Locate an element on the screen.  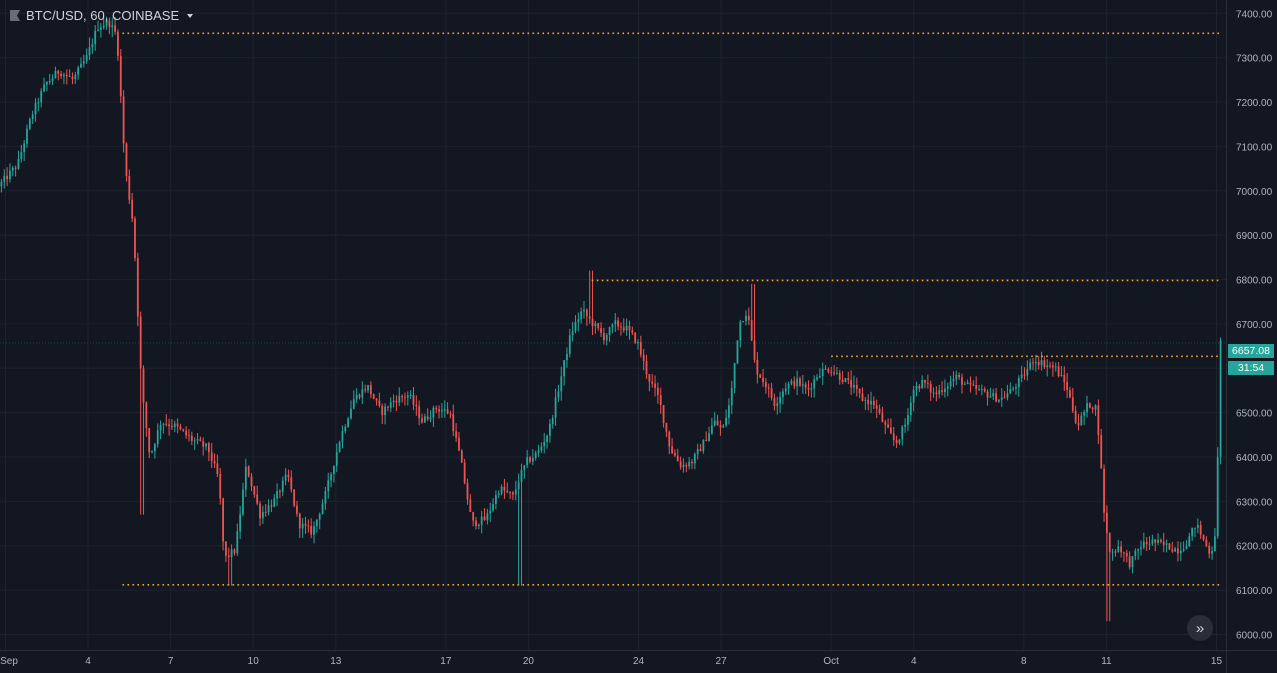
price-tick-label: 7400.00 is located at coordinates (1254, 14).